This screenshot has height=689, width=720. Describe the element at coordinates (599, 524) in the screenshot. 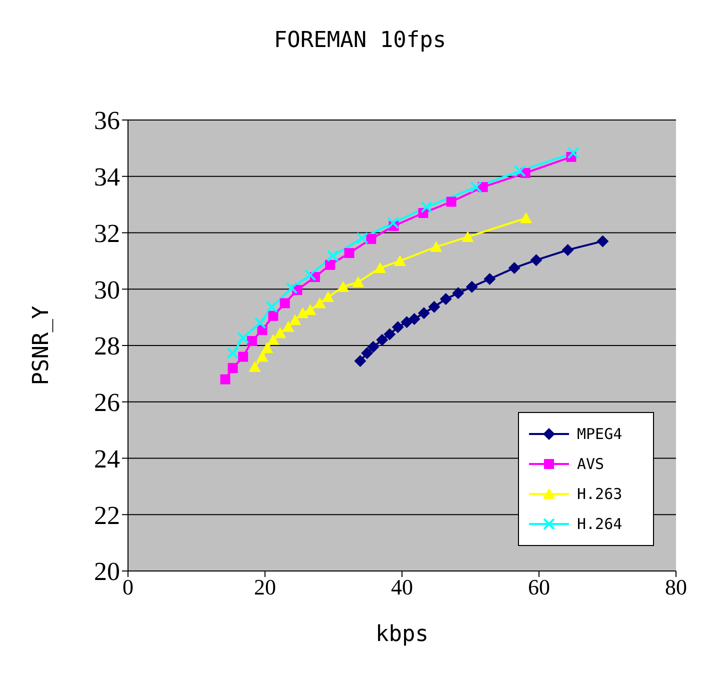

I see `legend-label: H.264` at that location.